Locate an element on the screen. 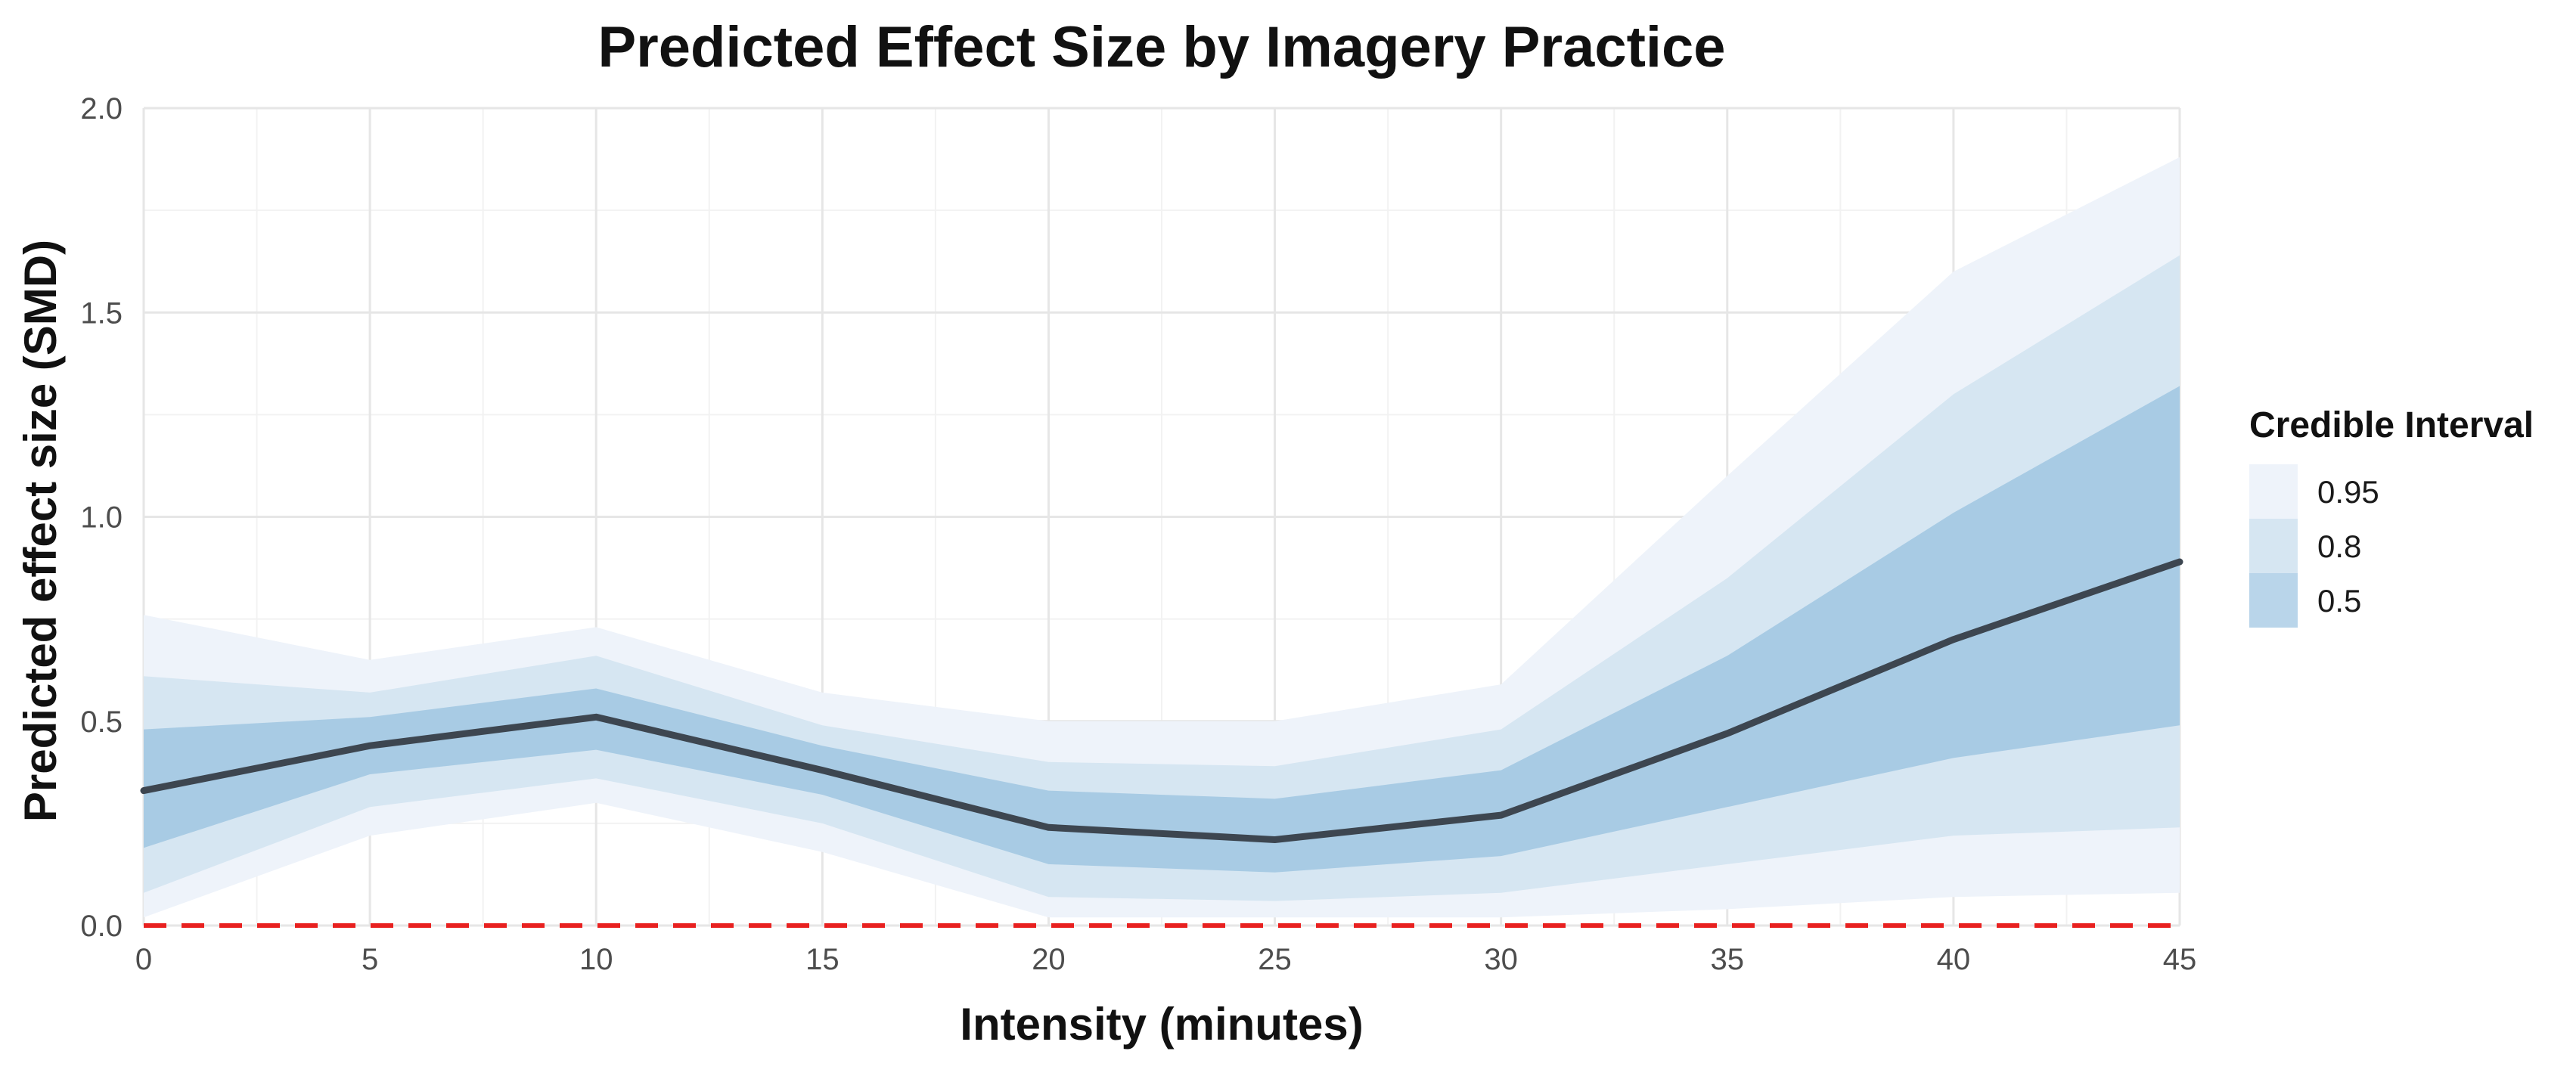 The height and width of the screenshot is (1076, 2576). legend-label-0-5: 0.5 is located at coordinates (2339, 601).